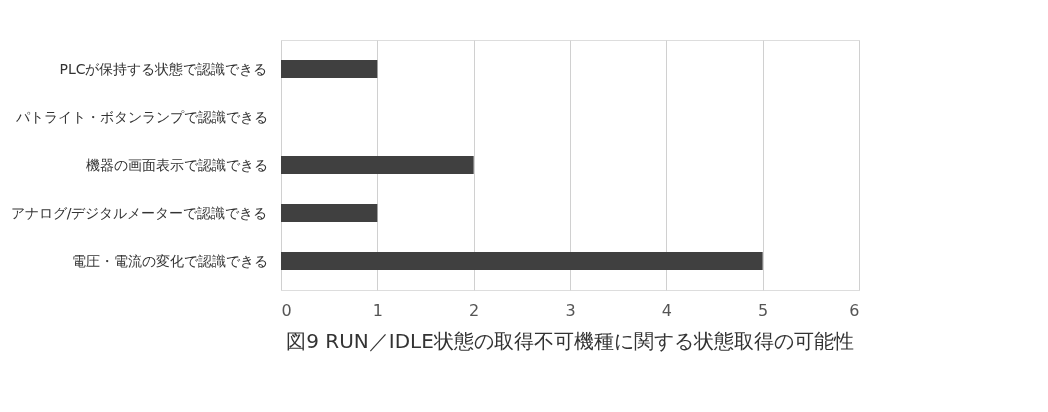 Image resolution: width=1048 pixels, height=412 pixels. What do you see at coordinates (141, 116) in the screenshot?
I see `y-tick-label: パトライト・ボタンランプで認識できる` at bounding box center [141, 116].